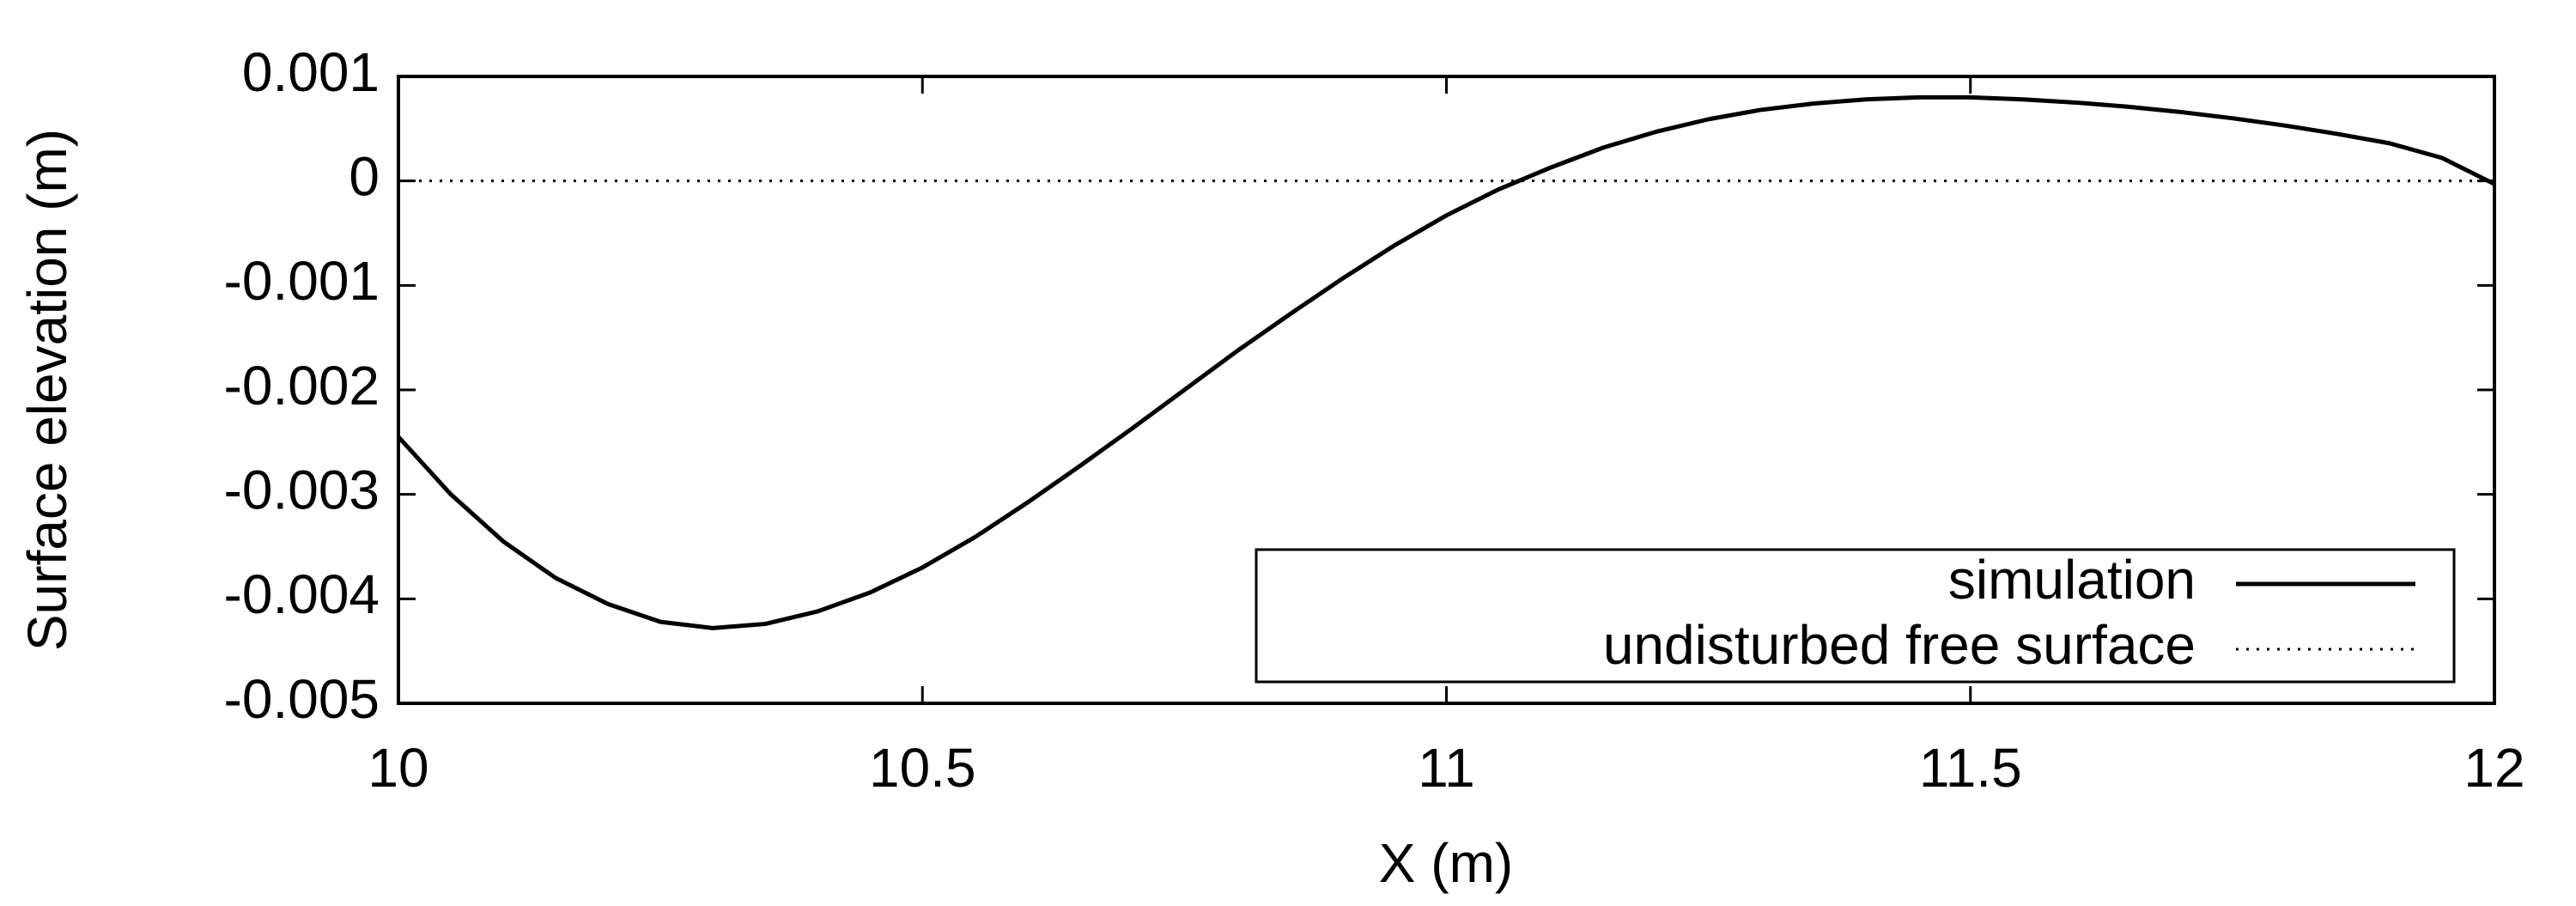 This screenshot has width=2576, height=906. What do you see at coordinates (47, 390) in the screenshot?
I see `y-axis-label: Surface elevation (m)` at bounding box center [47, 390].